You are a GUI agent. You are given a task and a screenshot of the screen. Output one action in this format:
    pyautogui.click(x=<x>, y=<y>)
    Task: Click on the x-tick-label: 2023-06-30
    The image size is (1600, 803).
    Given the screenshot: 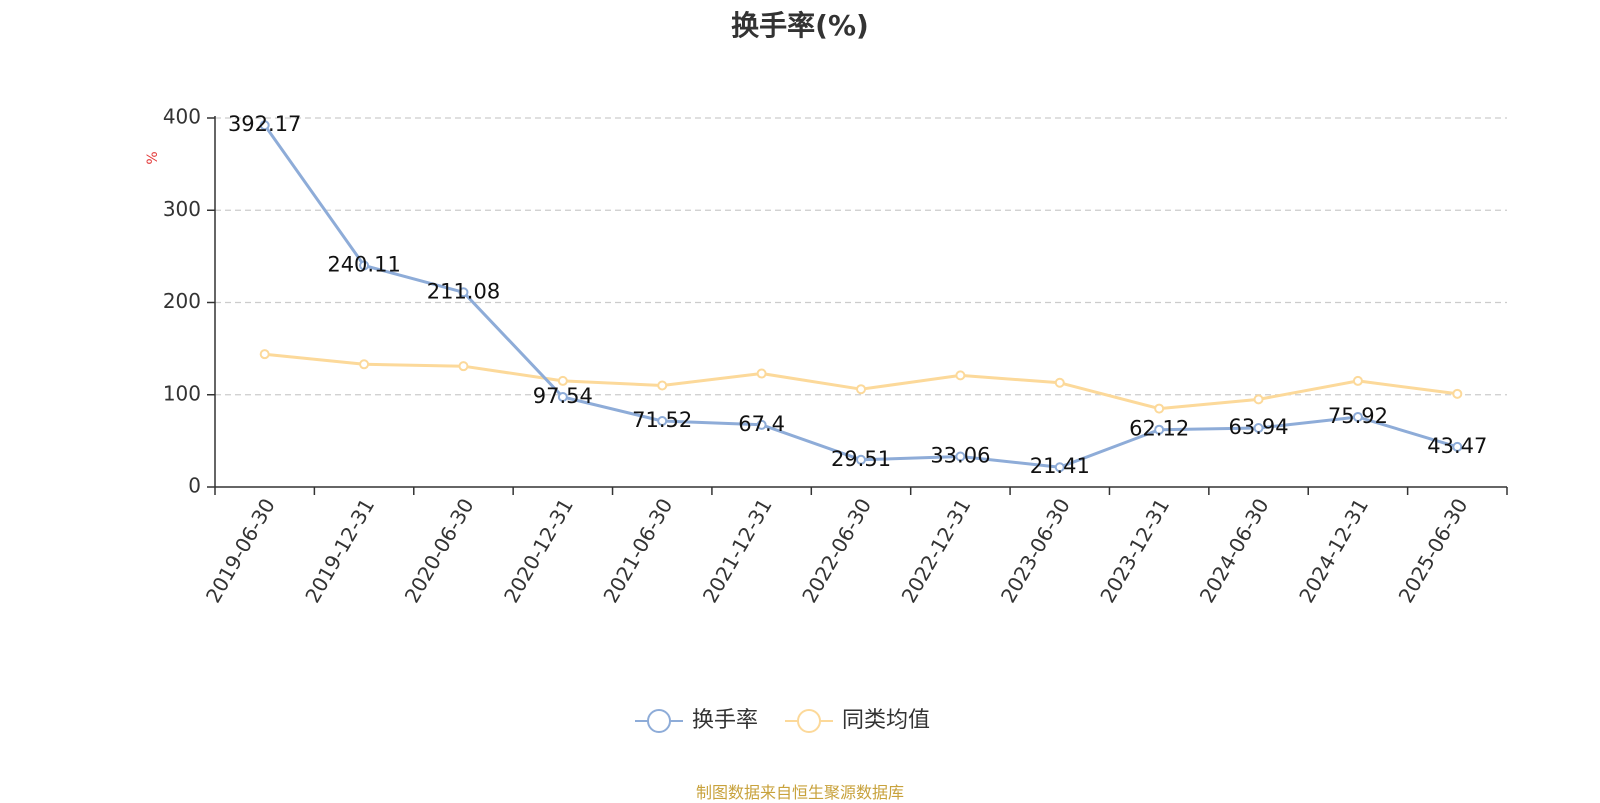 What is the action you would take?
    pyautogui.click(x=1035, y=550)
    